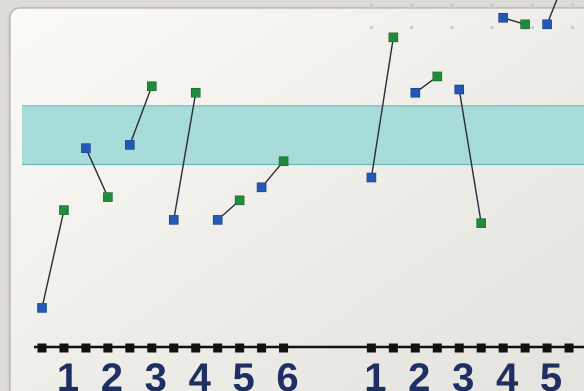 The image size is (584, 391). What do you see at coordinates (305, 348) in the screenshot?
I see `x-ticks-layer` at bounding box center [305, 348].